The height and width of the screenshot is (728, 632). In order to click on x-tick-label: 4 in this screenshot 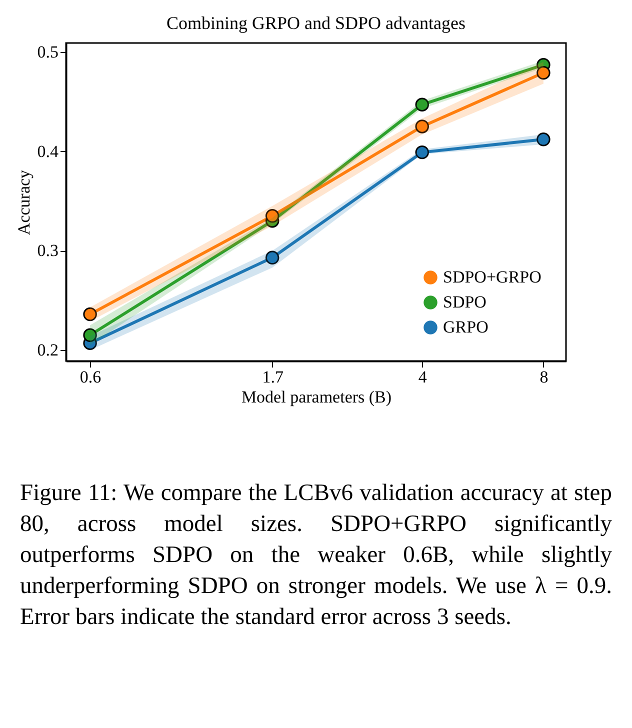, I will do `click(423, 377)`.